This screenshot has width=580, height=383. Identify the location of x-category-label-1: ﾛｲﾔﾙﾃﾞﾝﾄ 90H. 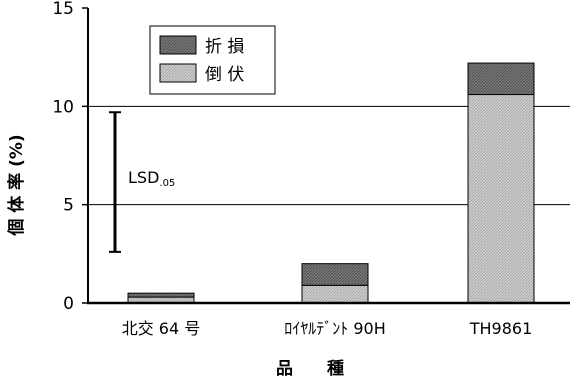
(334, 328).